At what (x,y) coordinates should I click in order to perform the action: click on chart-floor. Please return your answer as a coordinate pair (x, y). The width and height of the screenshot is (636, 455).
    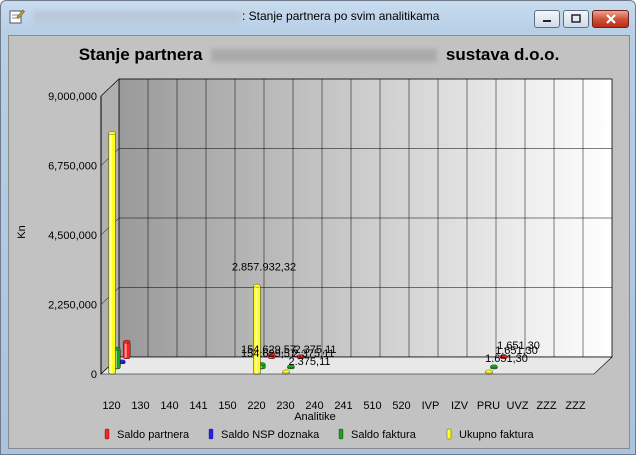
    Looking at the image, I should click on (356, 365).